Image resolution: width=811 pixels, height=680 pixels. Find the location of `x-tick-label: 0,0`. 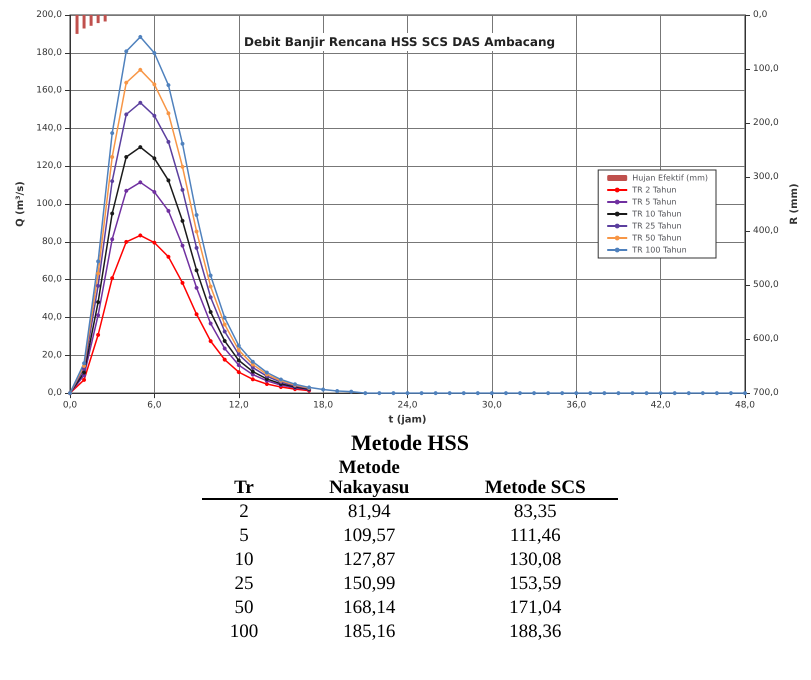

x-tick-label: 0,0 is located at coordinates (70, 405).